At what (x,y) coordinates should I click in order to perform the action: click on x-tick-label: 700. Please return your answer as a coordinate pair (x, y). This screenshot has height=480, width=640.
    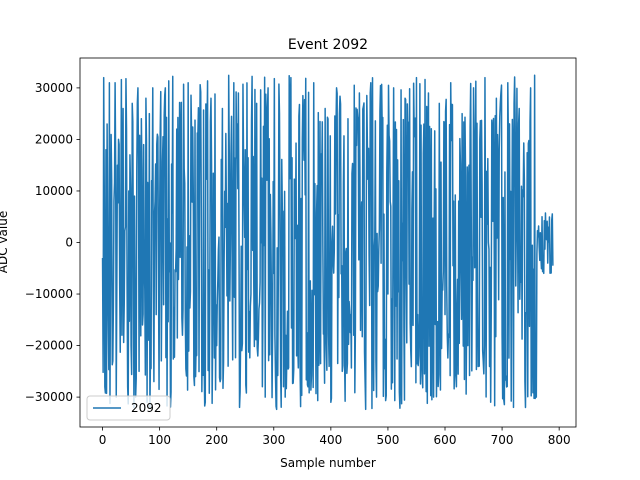
    Looking at the image, I should click on (502, 440).